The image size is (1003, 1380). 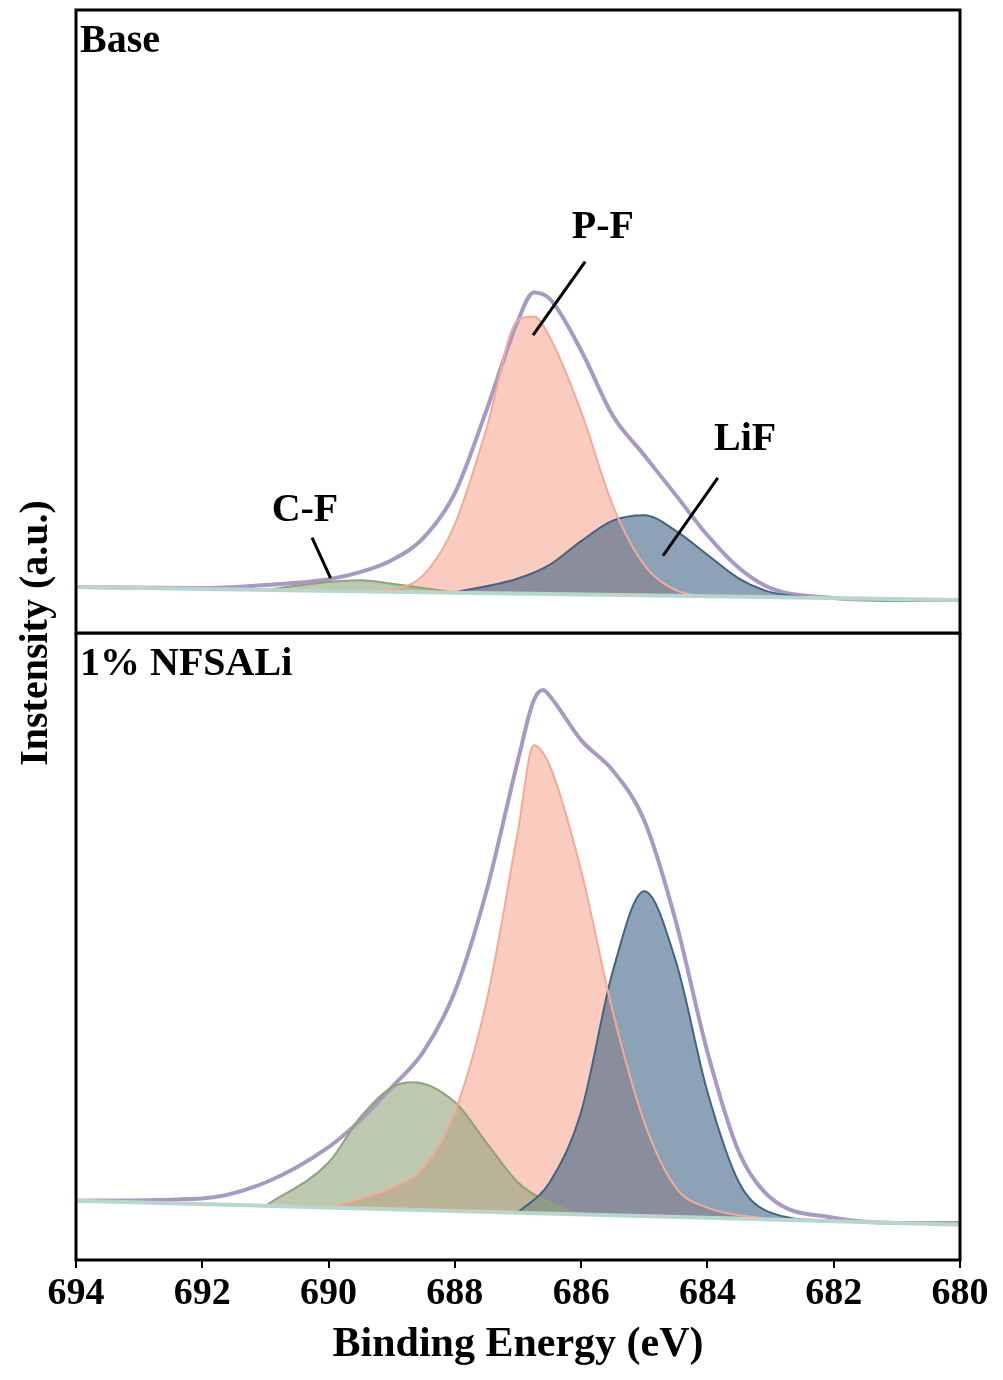 What do you see at coordinates (329, 1290) in the screenshot?
I see `x-tick-label: 690` at bounding box center [329, 1290].